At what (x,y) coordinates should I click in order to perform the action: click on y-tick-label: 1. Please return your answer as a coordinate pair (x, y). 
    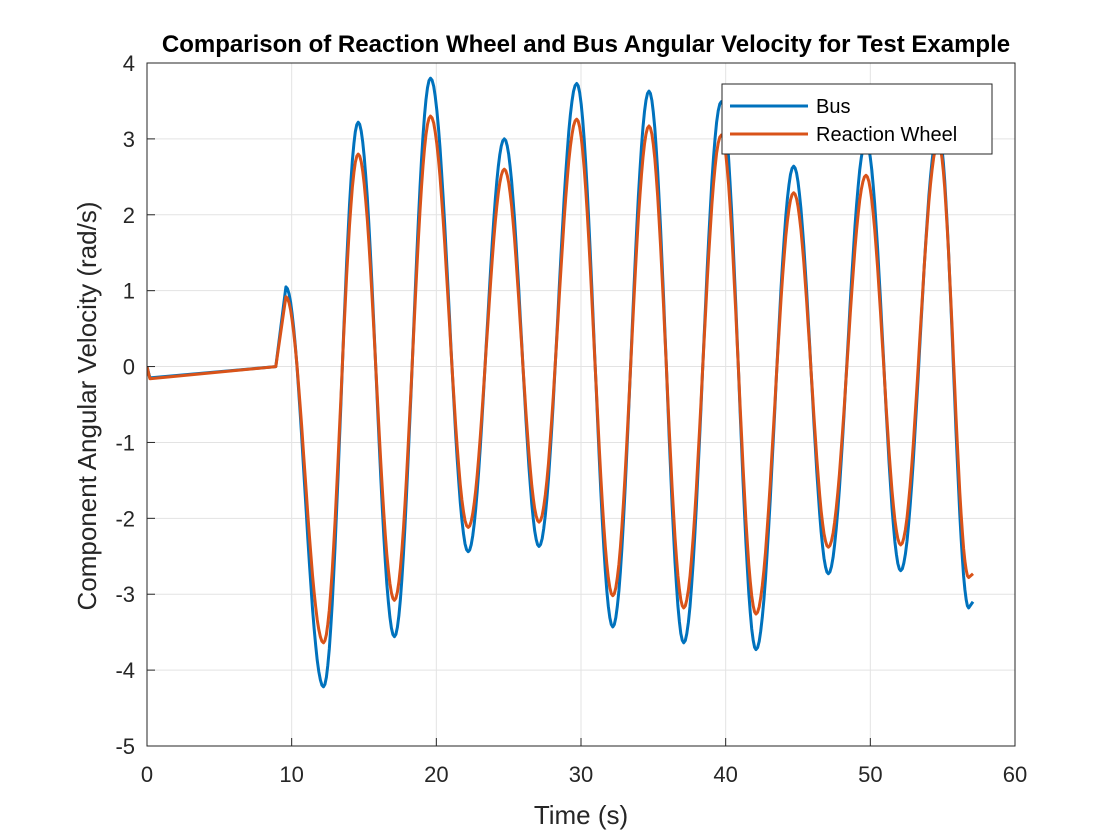
    Looking at the image, I should click on (129, 291).